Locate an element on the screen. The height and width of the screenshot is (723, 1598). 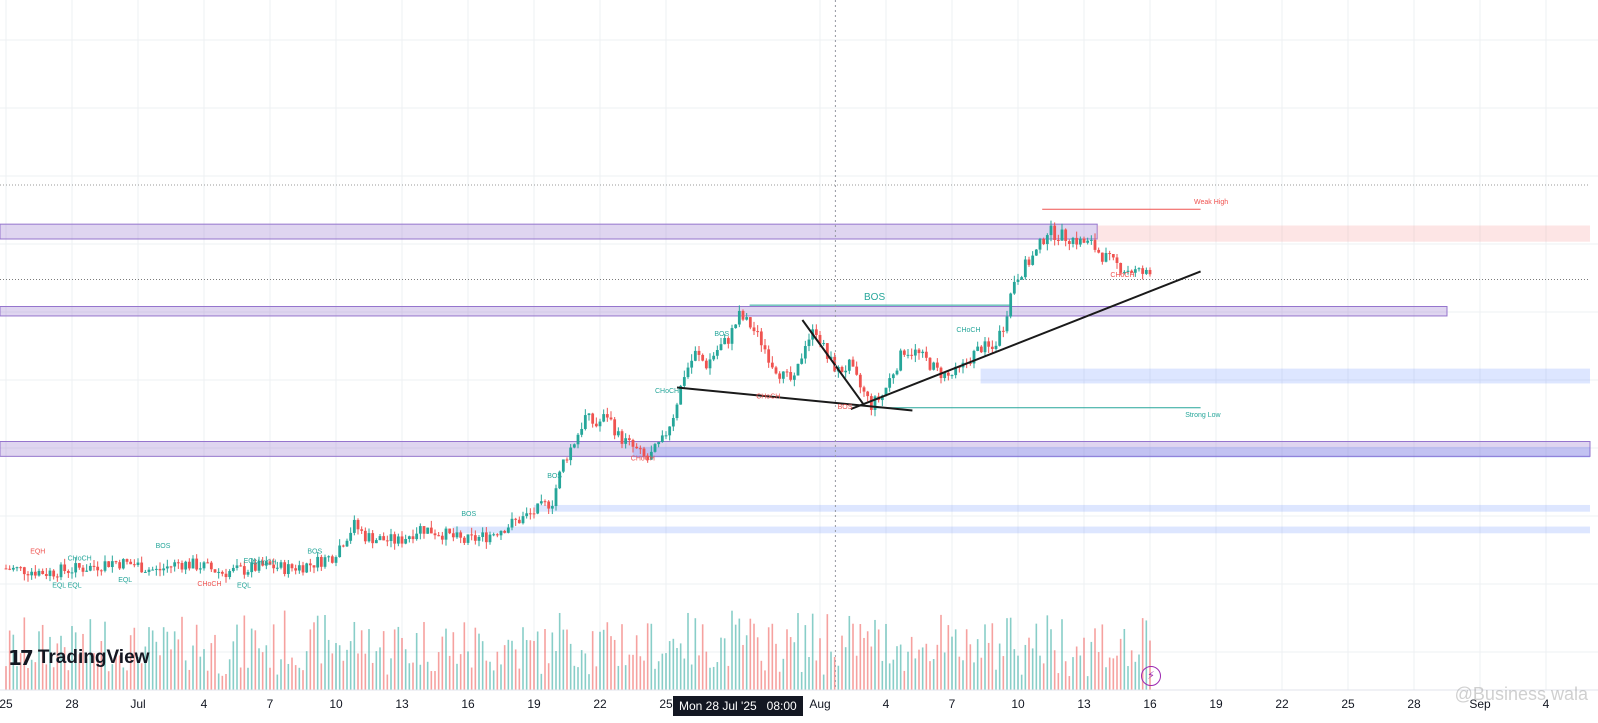
zone-demand is located at coordinates (1021, 530).